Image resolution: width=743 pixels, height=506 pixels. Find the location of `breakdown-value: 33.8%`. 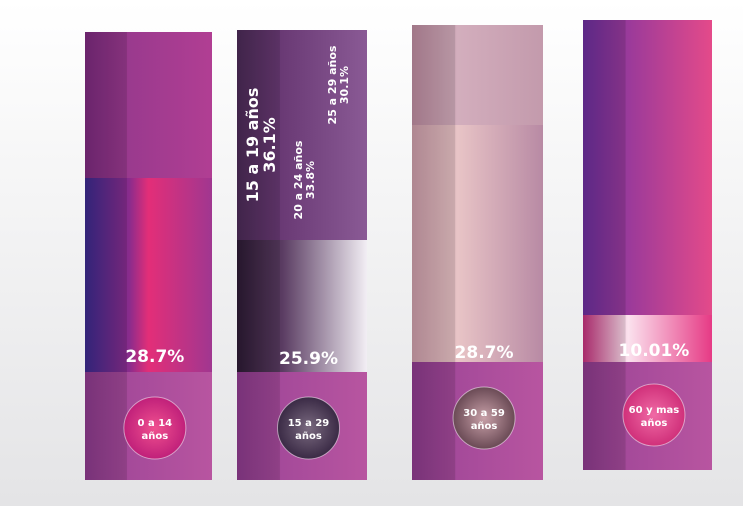

breakdown-value: 33.8% is located at coordinates (310, 180).